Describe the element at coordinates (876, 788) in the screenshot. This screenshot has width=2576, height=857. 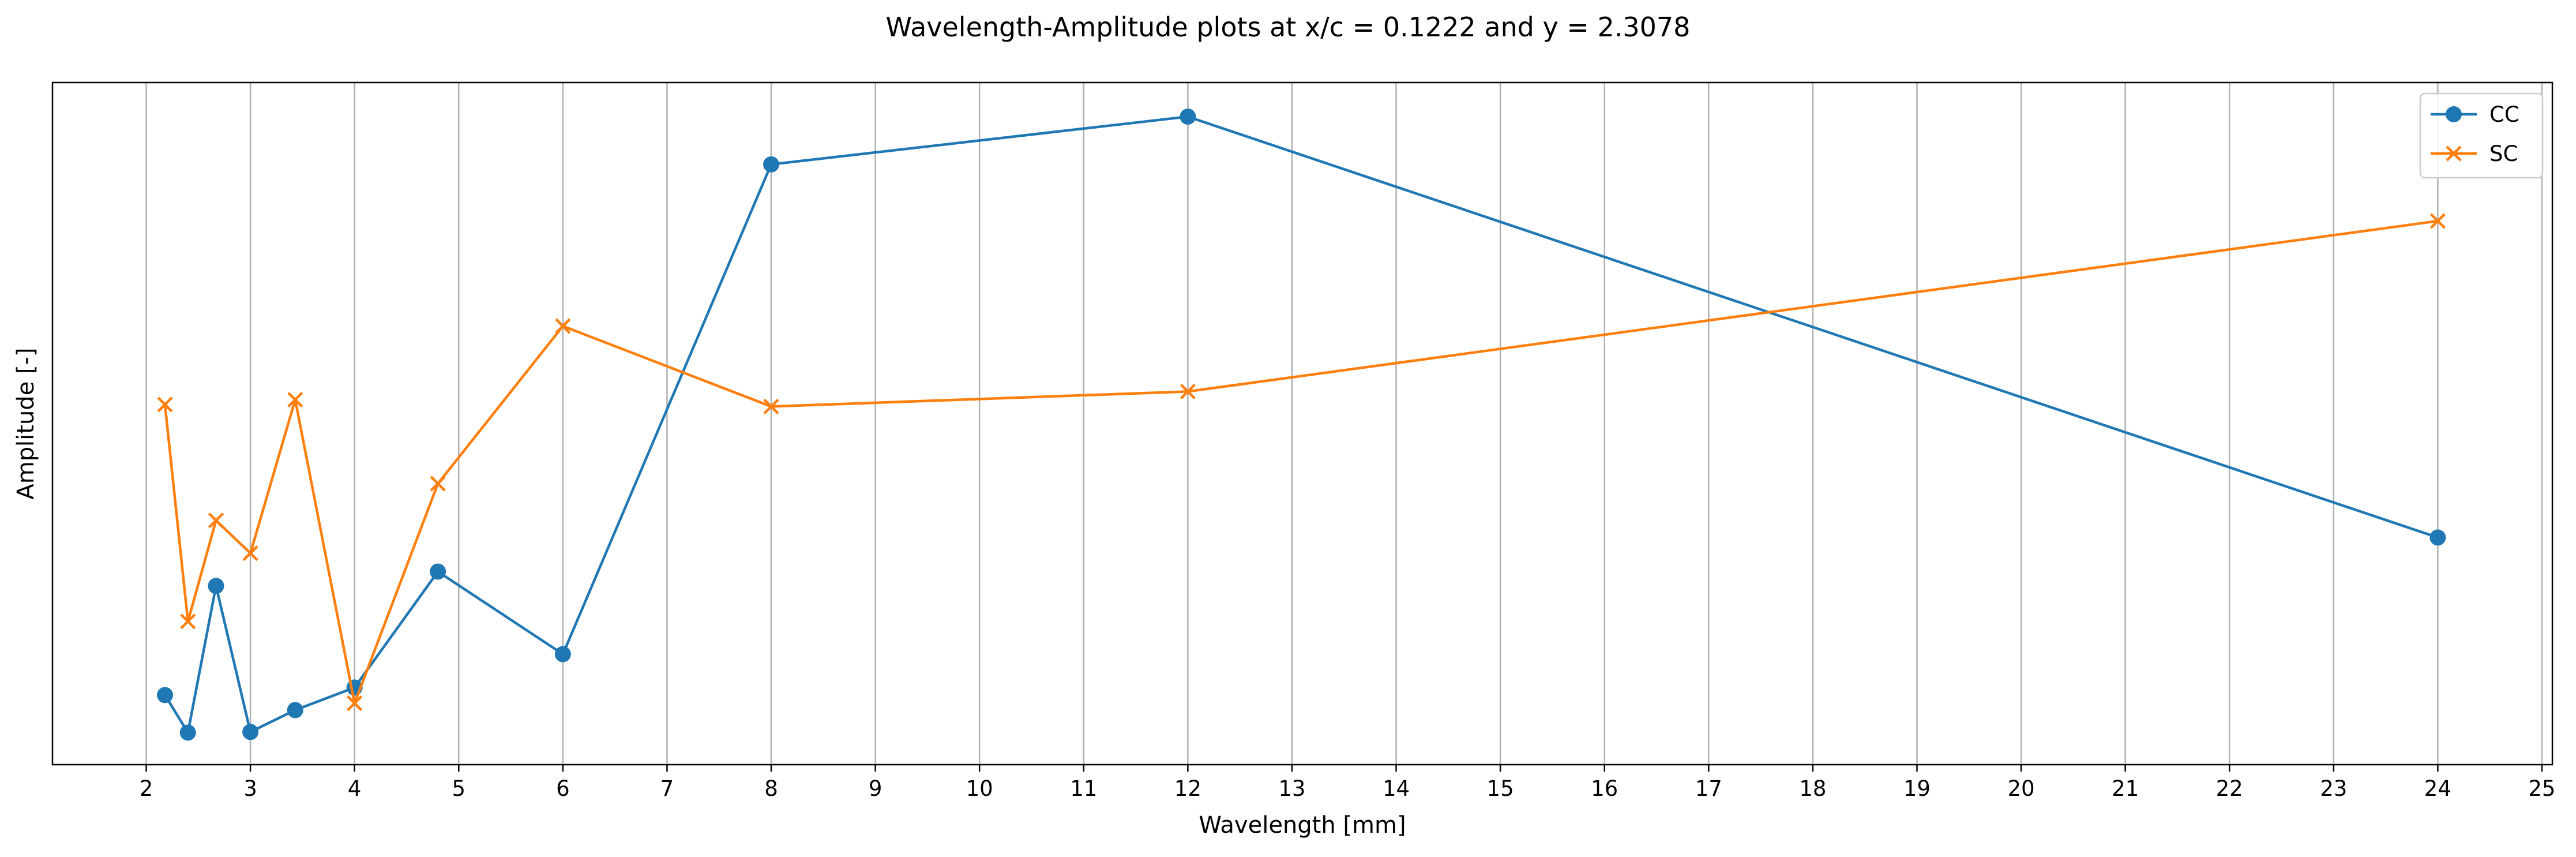
I see `x-tick-label-9: 9` at that location.